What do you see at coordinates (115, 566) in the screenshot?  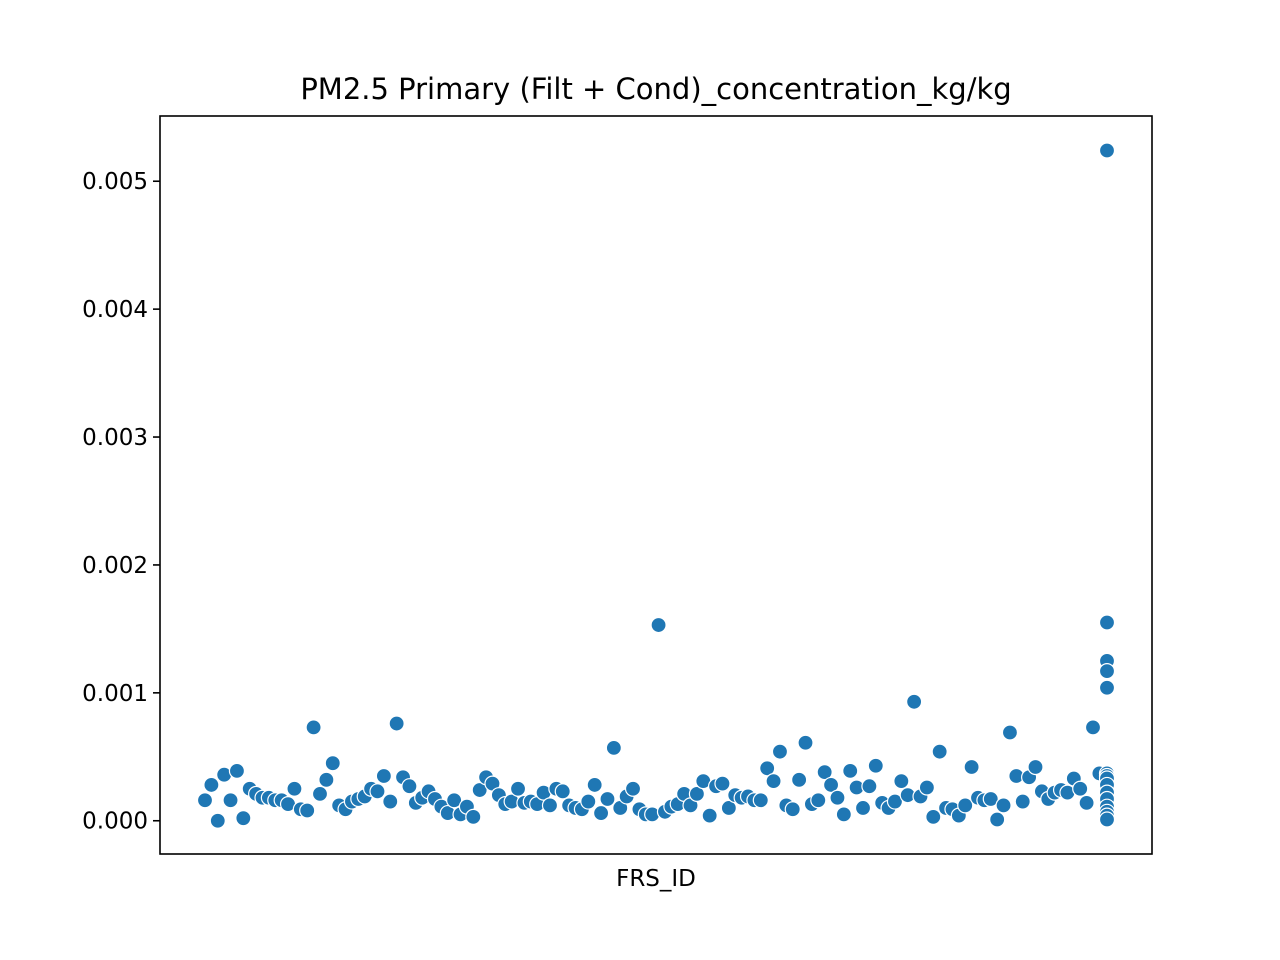 I see `y-tick-label: 0.002` at bounding box center [115, 566].